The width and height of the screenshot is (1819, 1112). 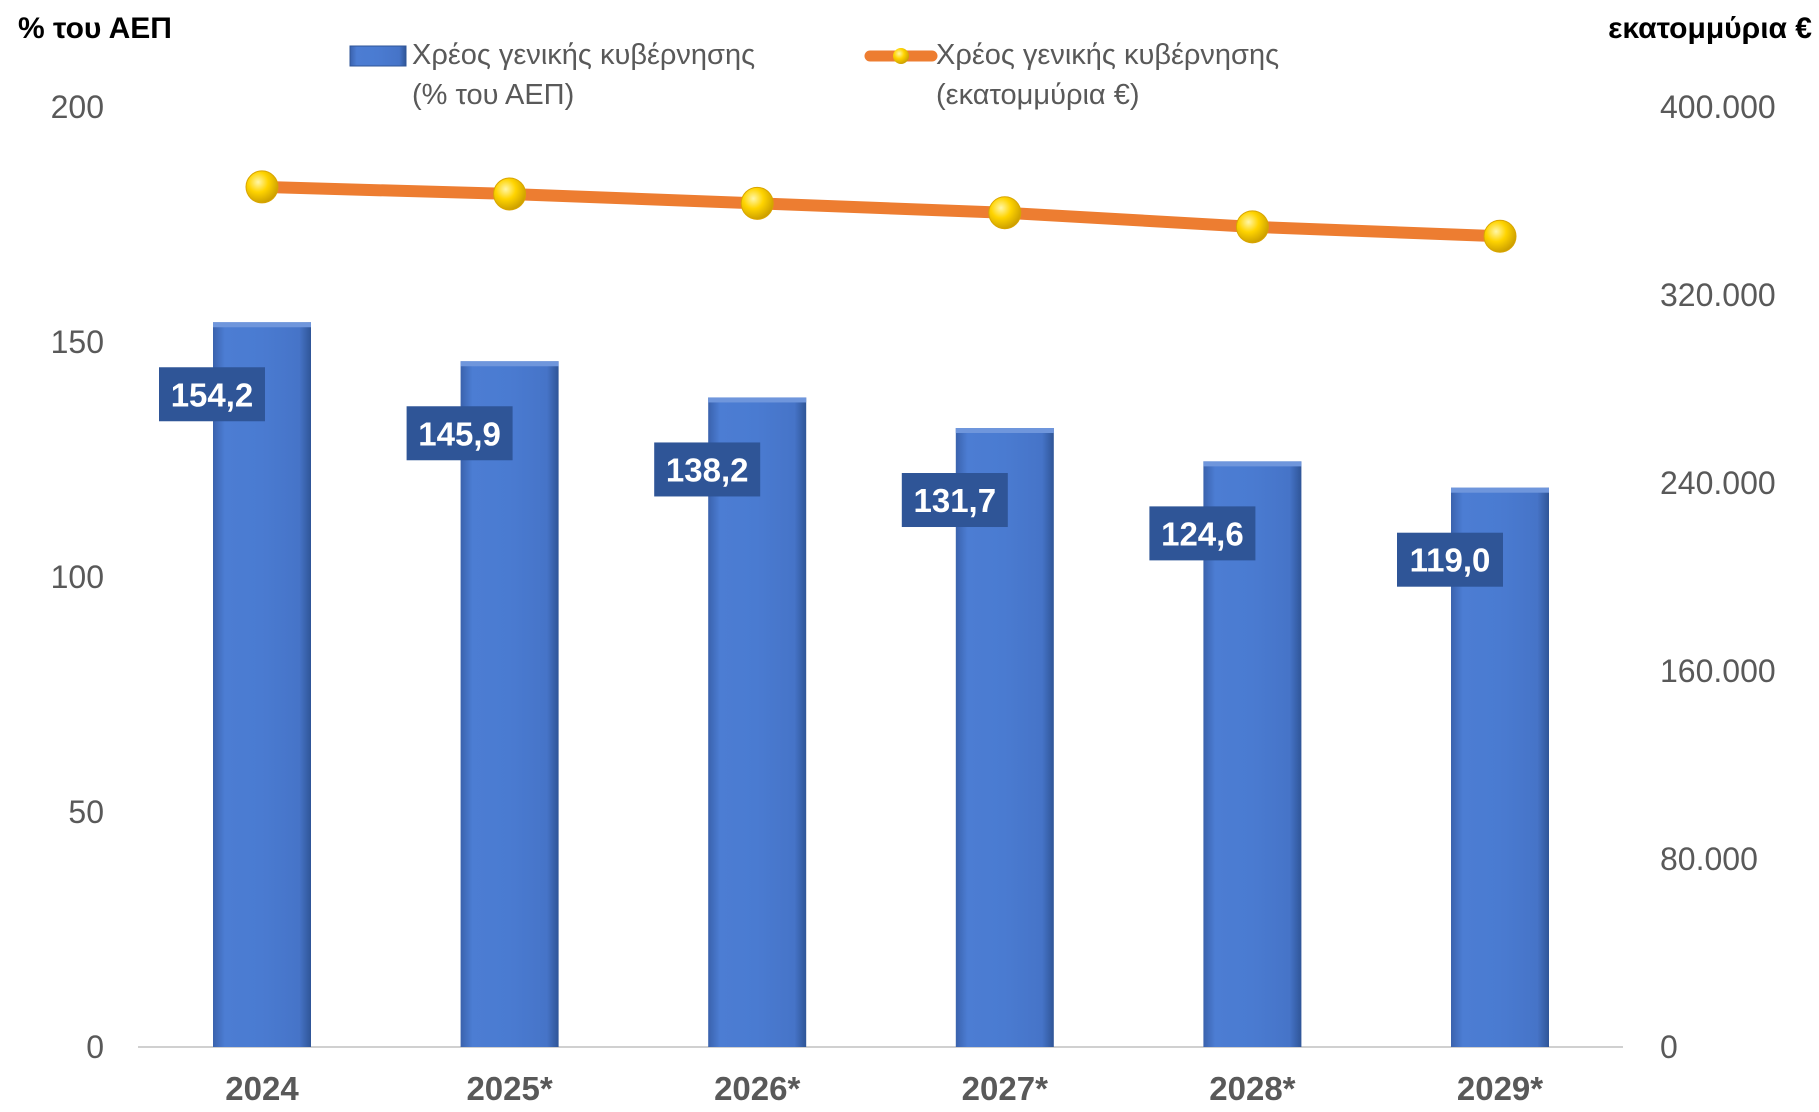 I want to click on right-axis-ticks: 0 80.000 160.000 240.000 320.000 400.000, so click(x=1718, y=577).